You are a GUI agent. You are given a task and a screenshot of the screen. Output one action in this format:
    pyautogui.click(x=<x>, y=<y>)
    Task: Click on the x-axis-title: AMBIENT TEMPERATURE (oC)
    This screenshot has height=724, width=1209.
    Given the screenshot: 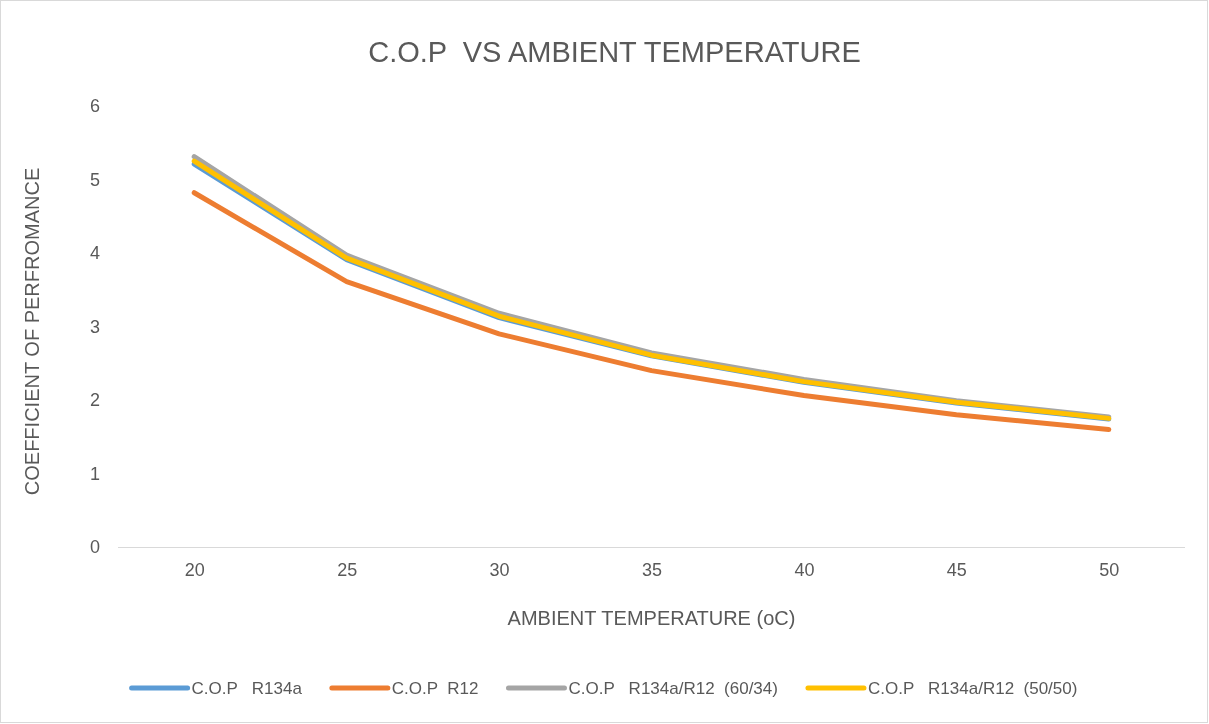 What is the action you would take?
    pyautogui.click(x=651, y=618)
    